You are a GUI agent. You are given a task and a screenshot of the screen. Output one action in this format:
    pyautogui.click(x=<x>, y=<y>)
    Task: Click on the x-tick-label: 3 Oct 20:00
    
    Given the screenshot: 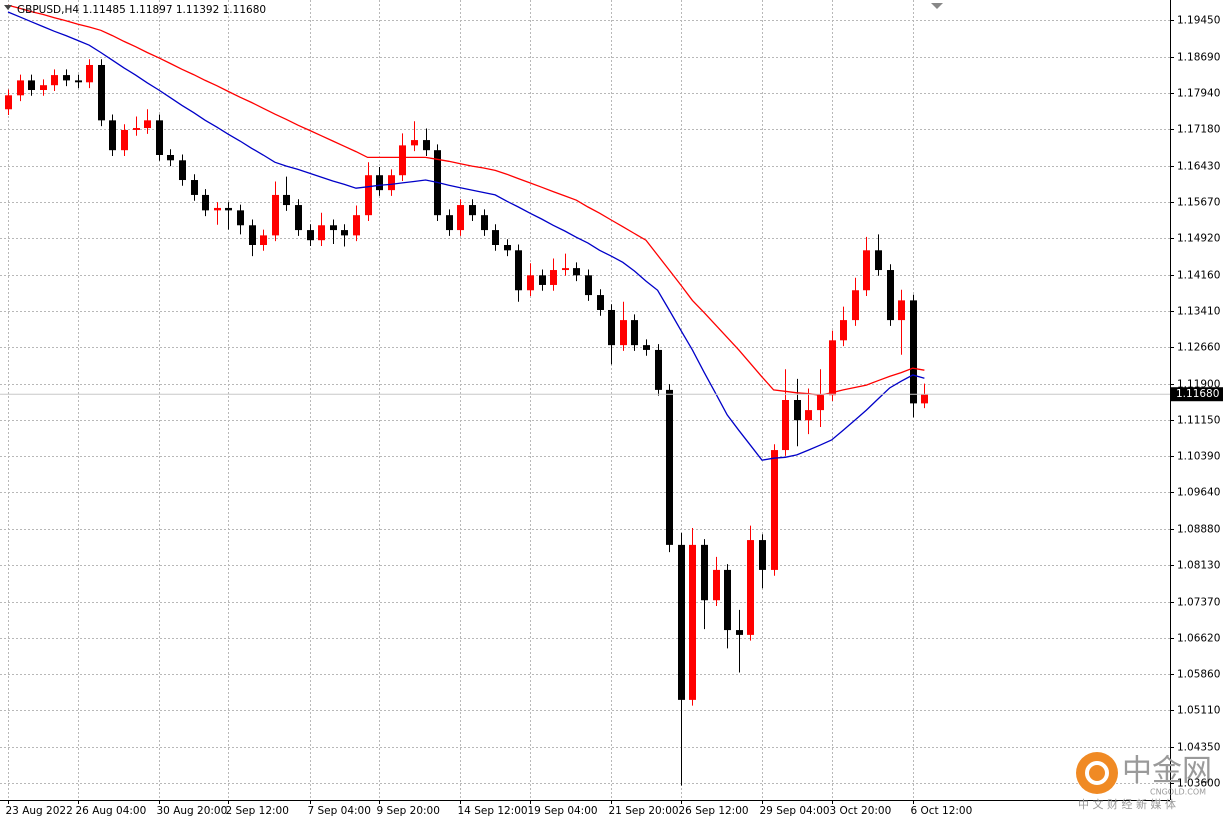 What is the action you would take?
    pyautogui.click(x=861, y=811)
    